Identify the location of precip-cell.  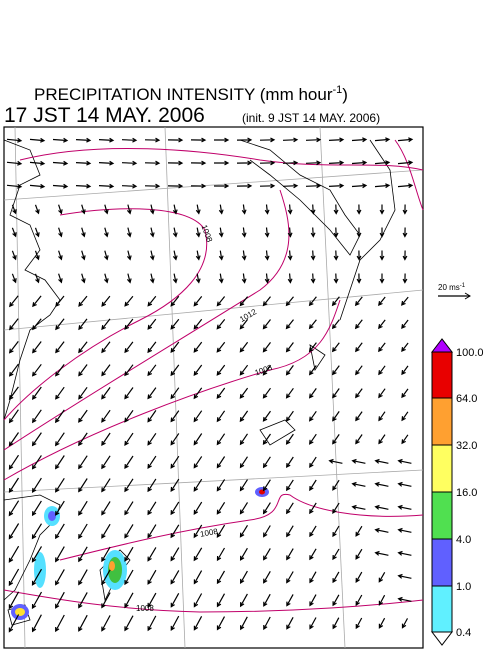
(40, 570).